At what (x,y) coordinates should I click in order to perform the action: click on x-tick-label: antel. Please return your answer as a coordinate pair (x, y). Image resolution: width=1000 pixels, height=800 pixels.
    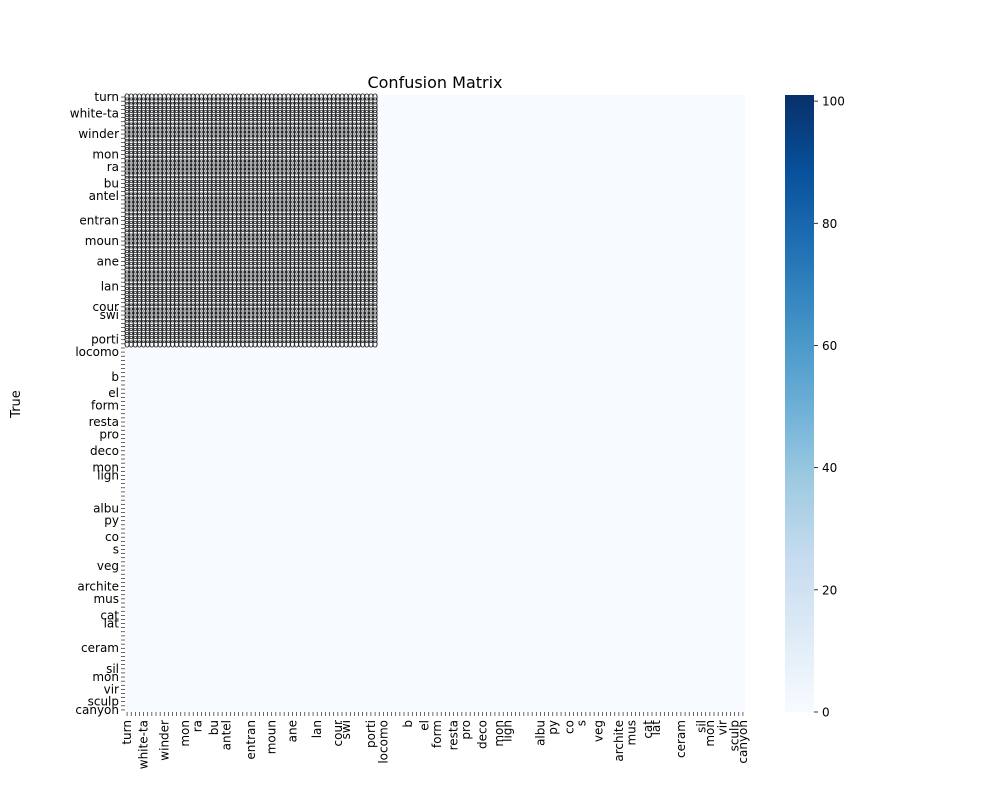
    Looking at the image, I should click on (226, 735).